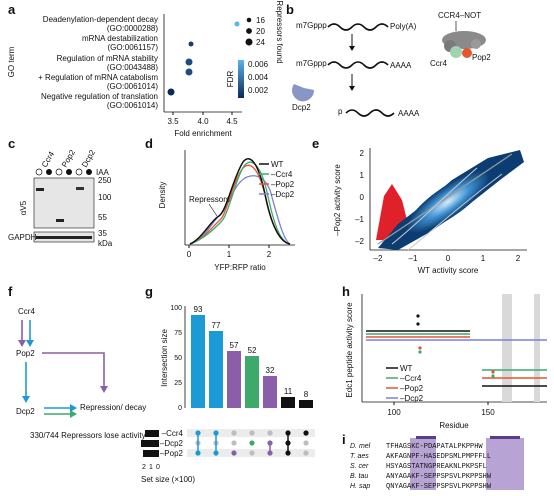 This screenshot has width=554, height=496. Describe the element at coordinates (283, 184) in the screenshot. I see `d-legend-pop2: –Pop2` at that location.